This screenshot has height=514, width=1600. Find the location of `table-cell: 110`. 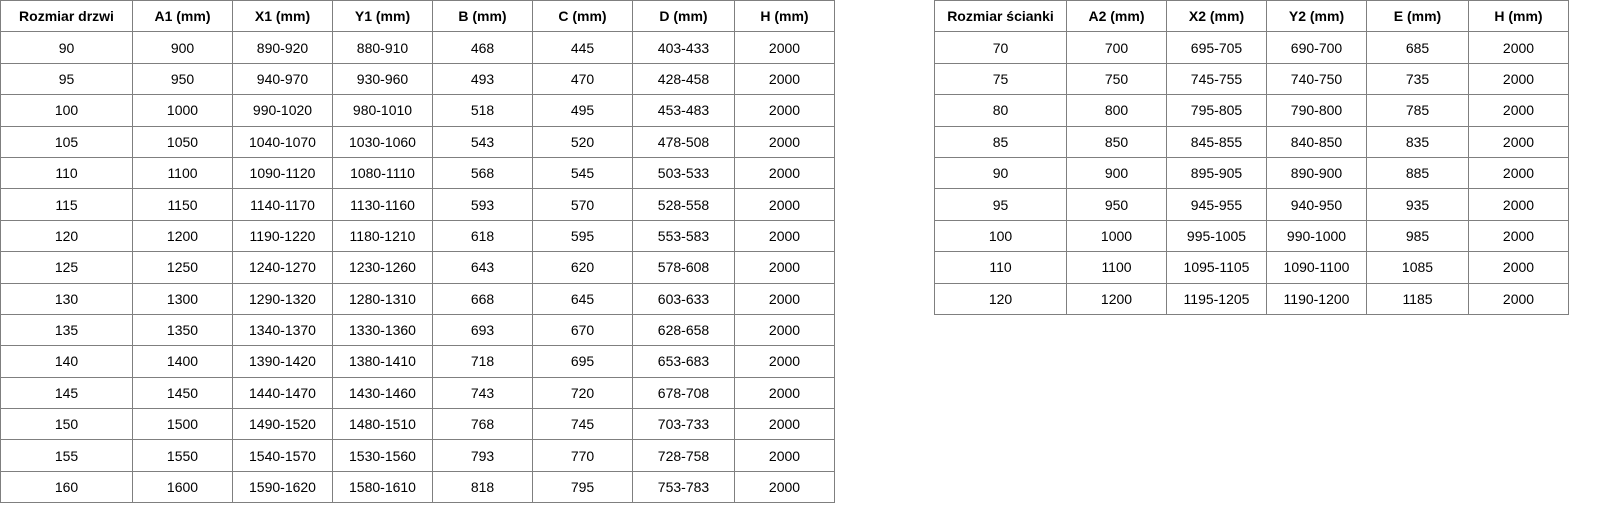

table-cell: 110 is located at coordinates (1000, 267).